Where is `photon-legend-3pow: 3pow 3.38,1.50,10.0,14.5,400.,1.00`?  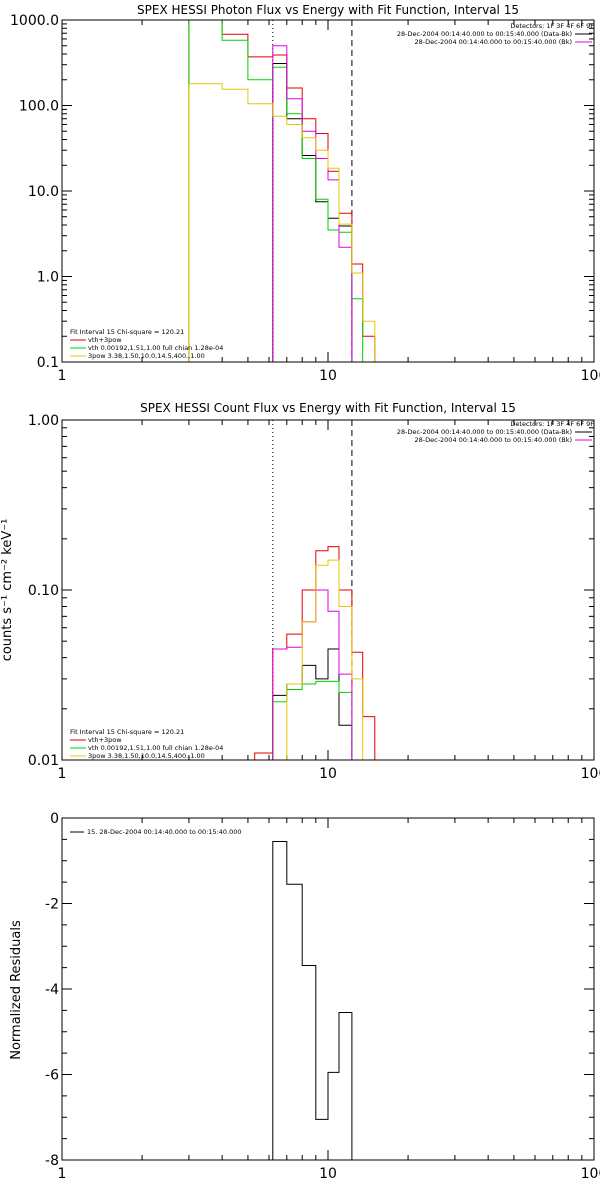 photon-legend-3pow: 3pow 3.38,1.50,10.0,14.5,400.,1.00 is located at coordinates (146, 356).